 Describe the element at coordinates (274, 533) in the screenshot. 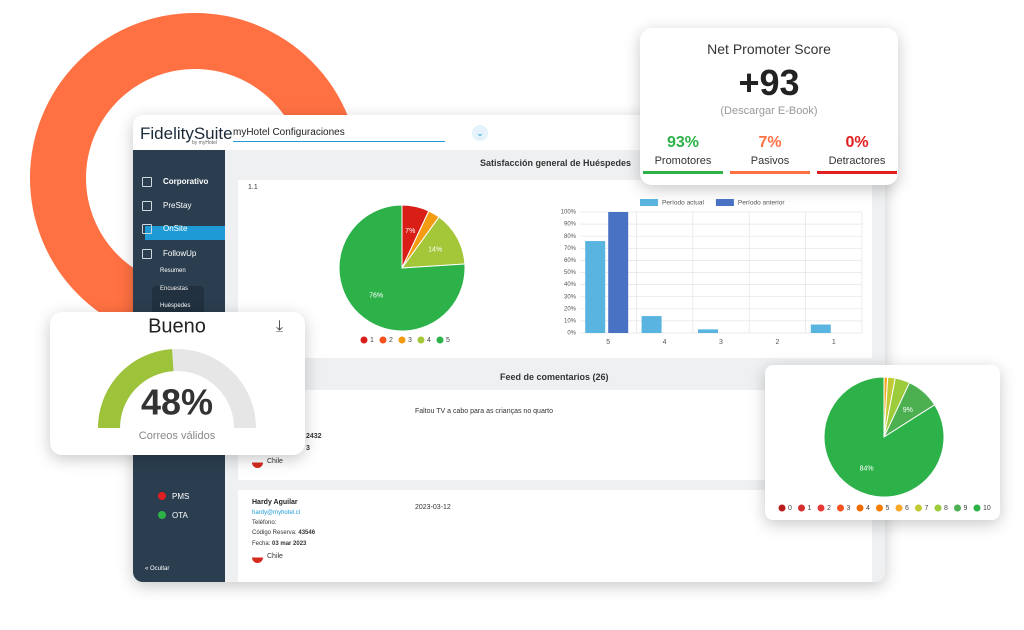

I see `label: Código Reserva:` at that location.